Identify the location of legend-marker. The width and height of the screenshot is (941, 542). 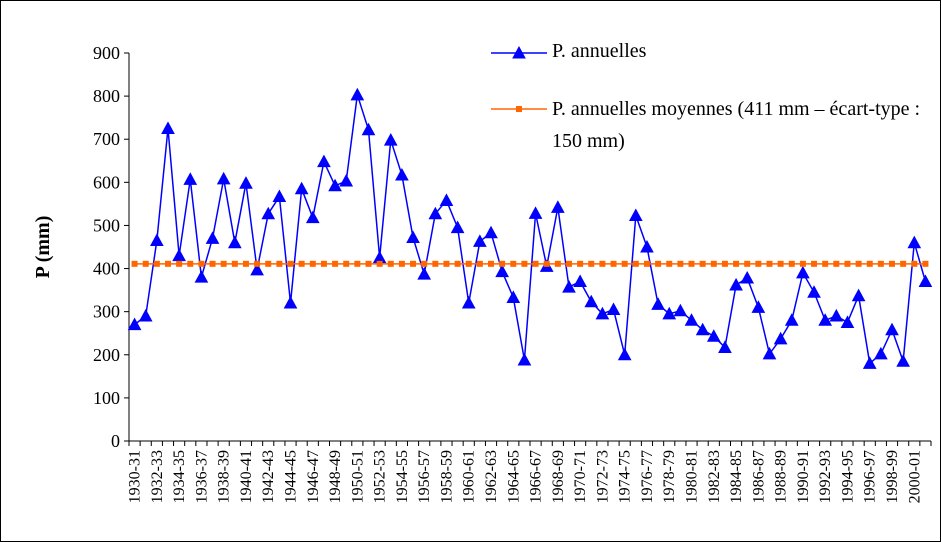
(519, 52).